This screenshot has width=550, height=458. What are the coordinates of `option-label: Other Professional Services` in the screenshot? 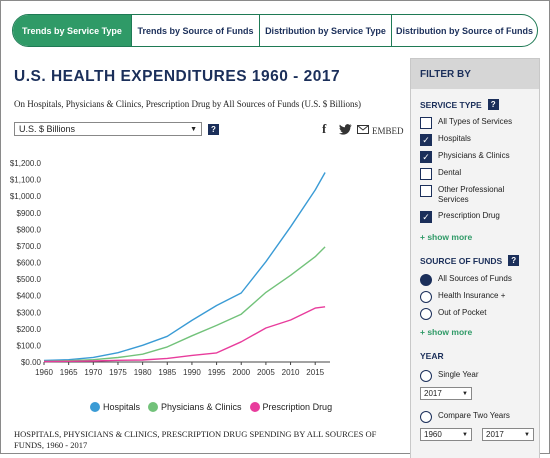 It's located at (471, 194).